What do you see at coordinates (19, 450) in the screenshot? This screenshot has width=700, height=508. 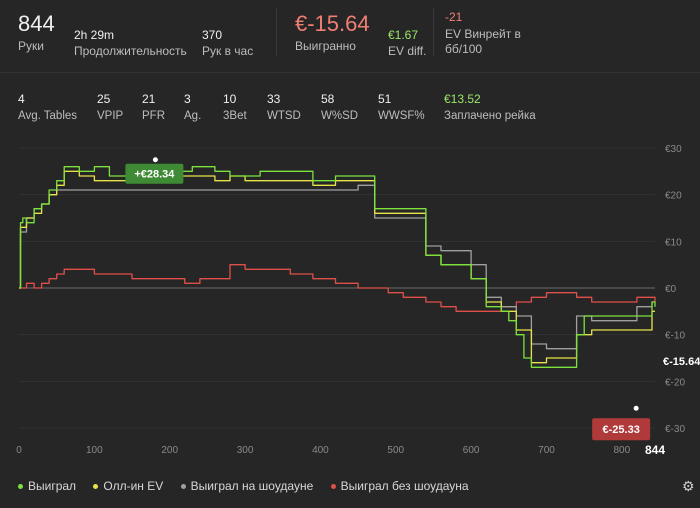 I see `x-tick-label: 0` at bounding box center [19, 450].